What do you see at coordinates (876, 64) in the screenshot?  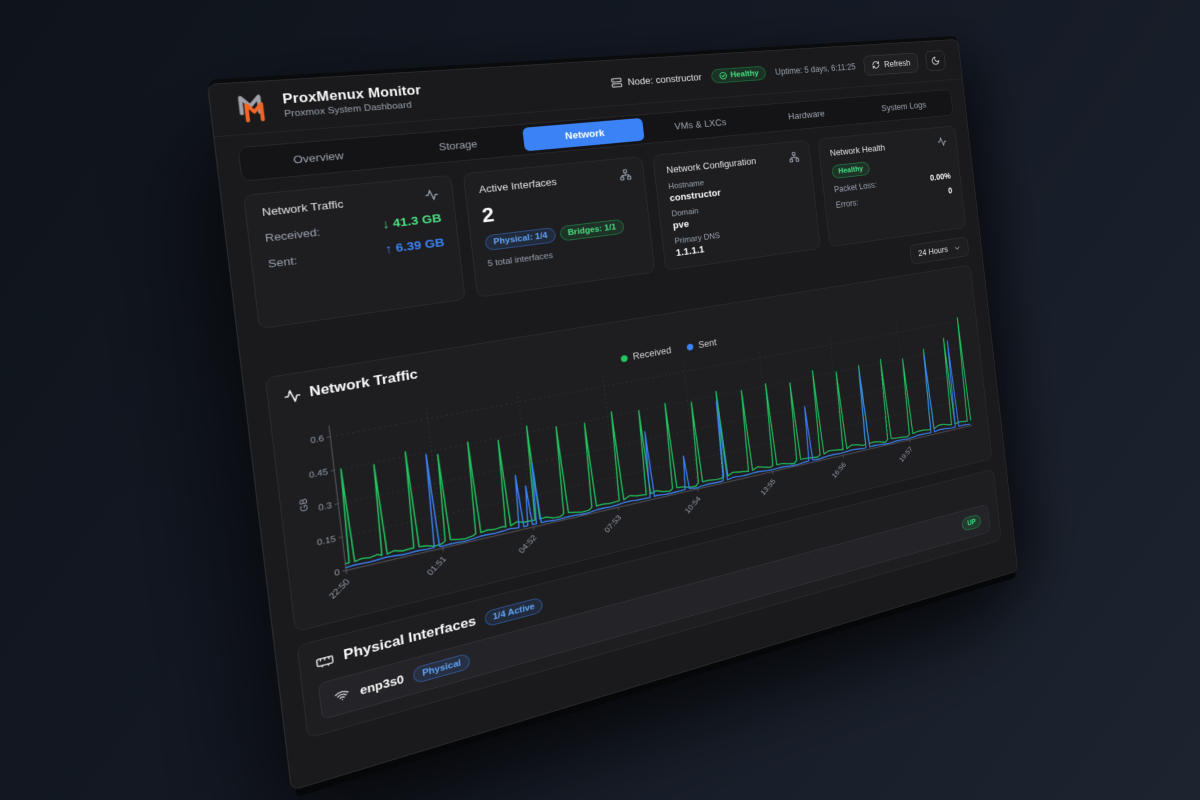 I see `refresh-icon` at bounding box center [876, 64].